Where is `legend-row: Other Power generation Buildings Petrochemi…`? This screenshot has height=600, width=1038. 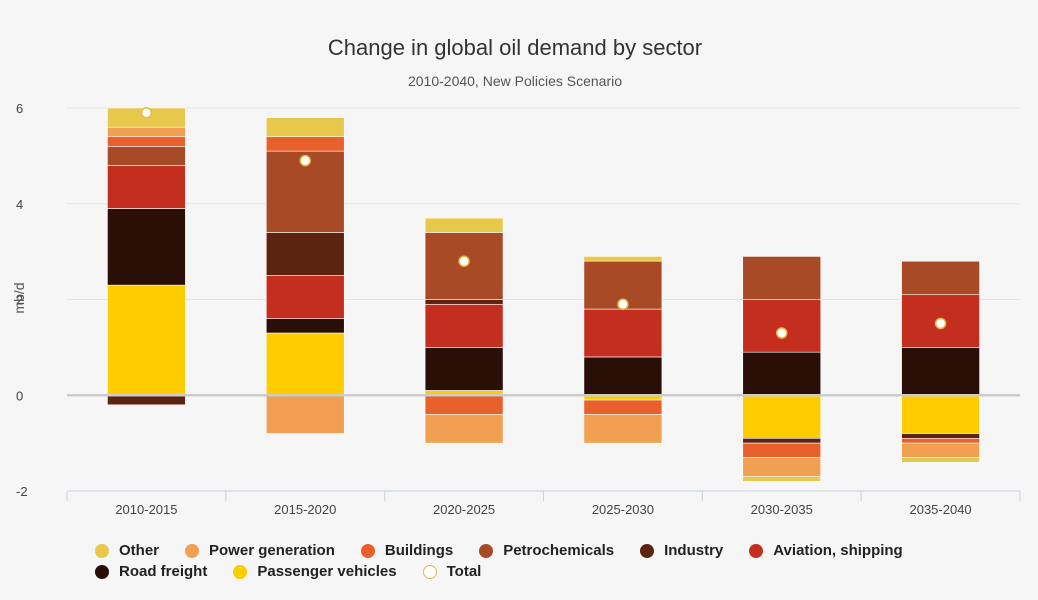
legend-row: Other Power generation Buildings Petrochemi… is located at coordinates (545, 550).